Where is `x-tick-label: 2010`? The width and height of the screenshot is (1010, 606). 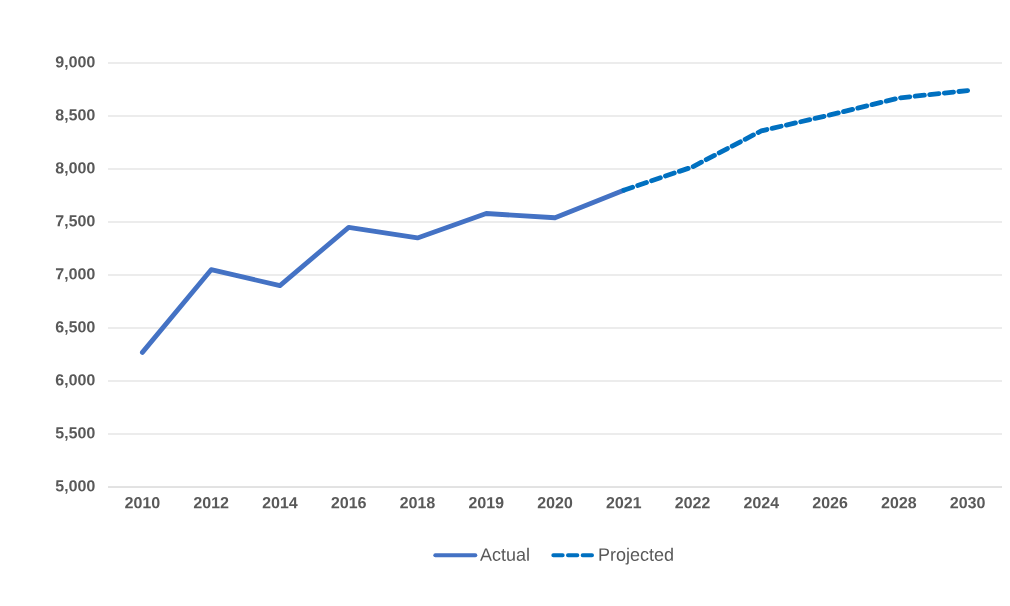
x-tick-label: 2010 is located at coordinates (142, 503).